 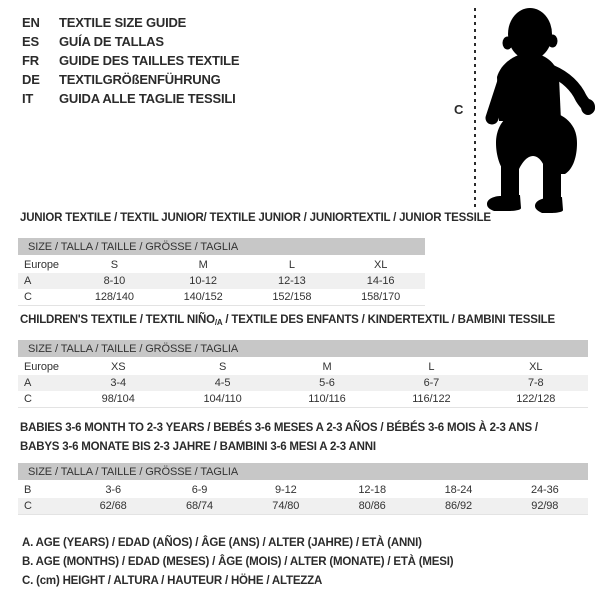 I want to click on cell: 62/68, so click(x=113, y=506).